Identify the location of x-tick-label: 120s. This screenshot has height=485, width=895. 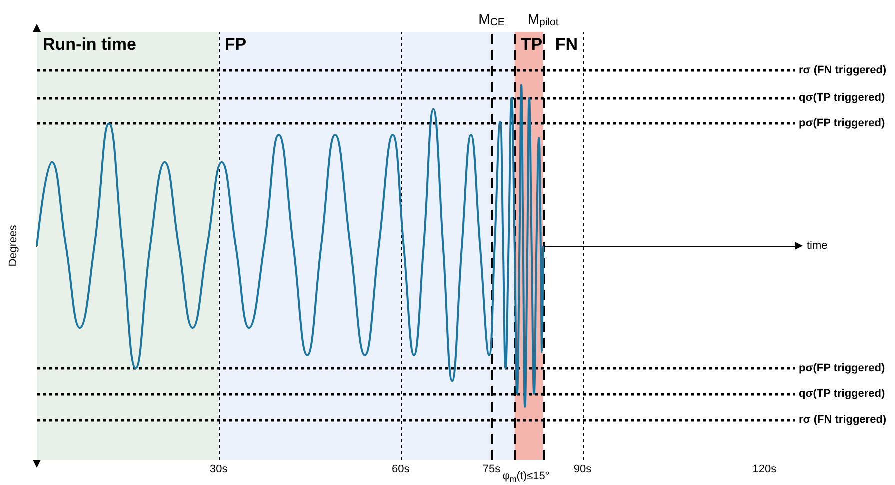
(765, 470).